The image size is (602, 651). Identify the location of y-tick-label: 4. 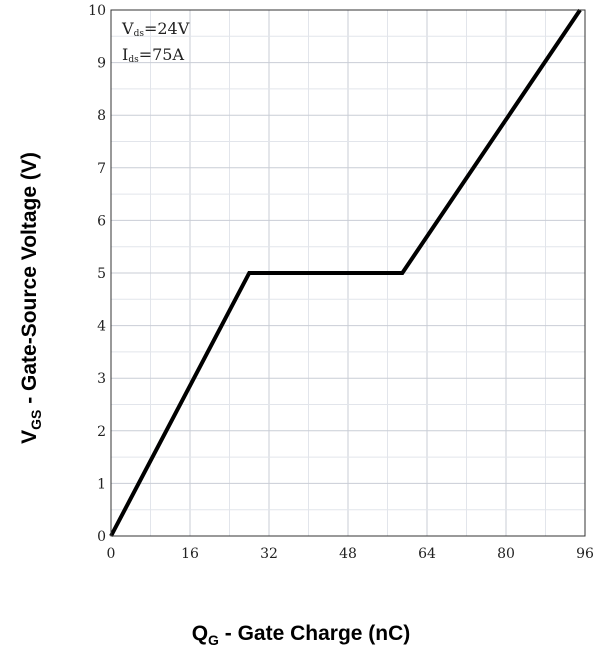
(101, 327).